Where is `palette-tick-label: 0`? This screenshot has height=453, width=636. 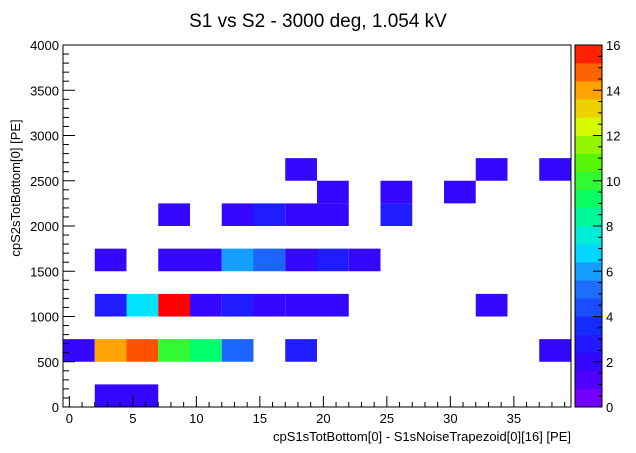
palette-tick-label: 0 is located at coordinates (609, 407).